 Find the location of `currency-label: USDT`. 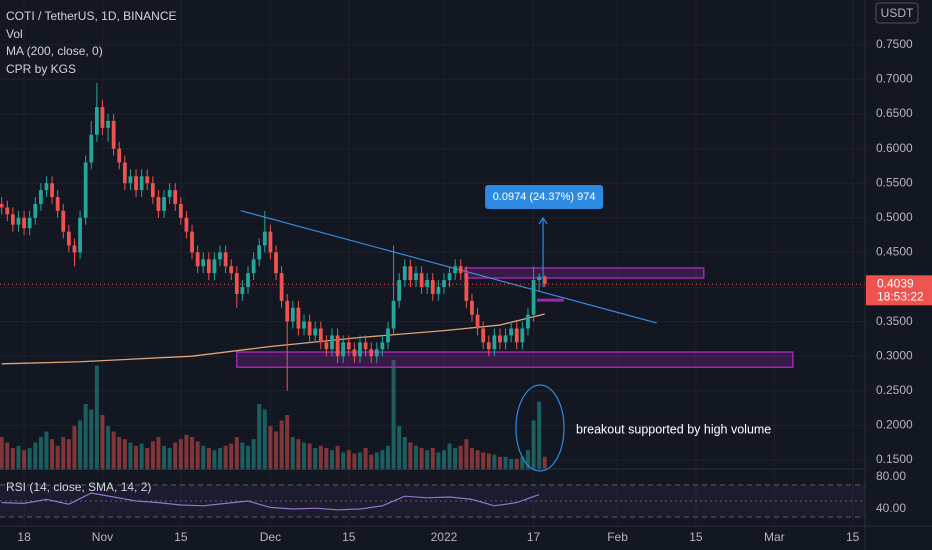

currency-label: USDT is located at coordinates (897, 13).